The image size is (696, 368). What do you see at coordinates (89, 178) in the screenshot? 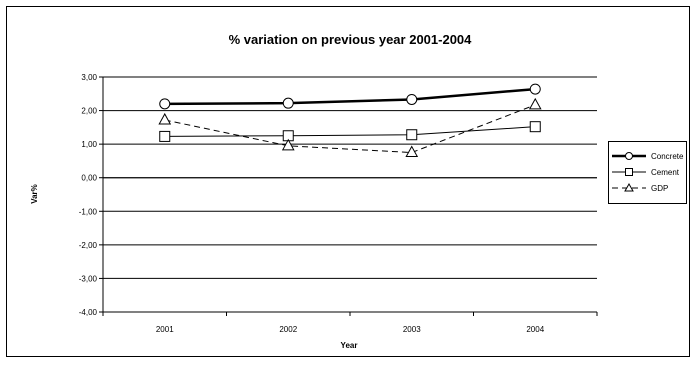
I see `y-tick-label: 0,00` at bounding box center [89, 178].